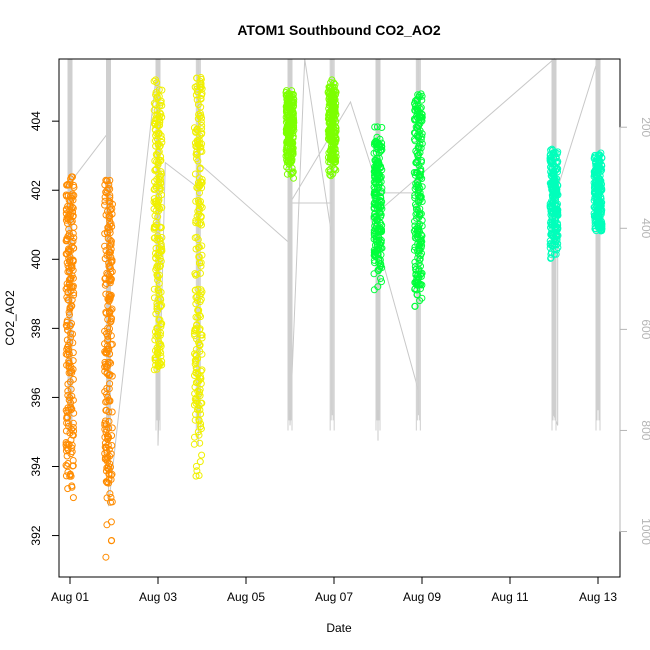 The width and height of the screenshot is (650, 650). I want to click on right-axis-tick-label: 400, so click(644, 228).